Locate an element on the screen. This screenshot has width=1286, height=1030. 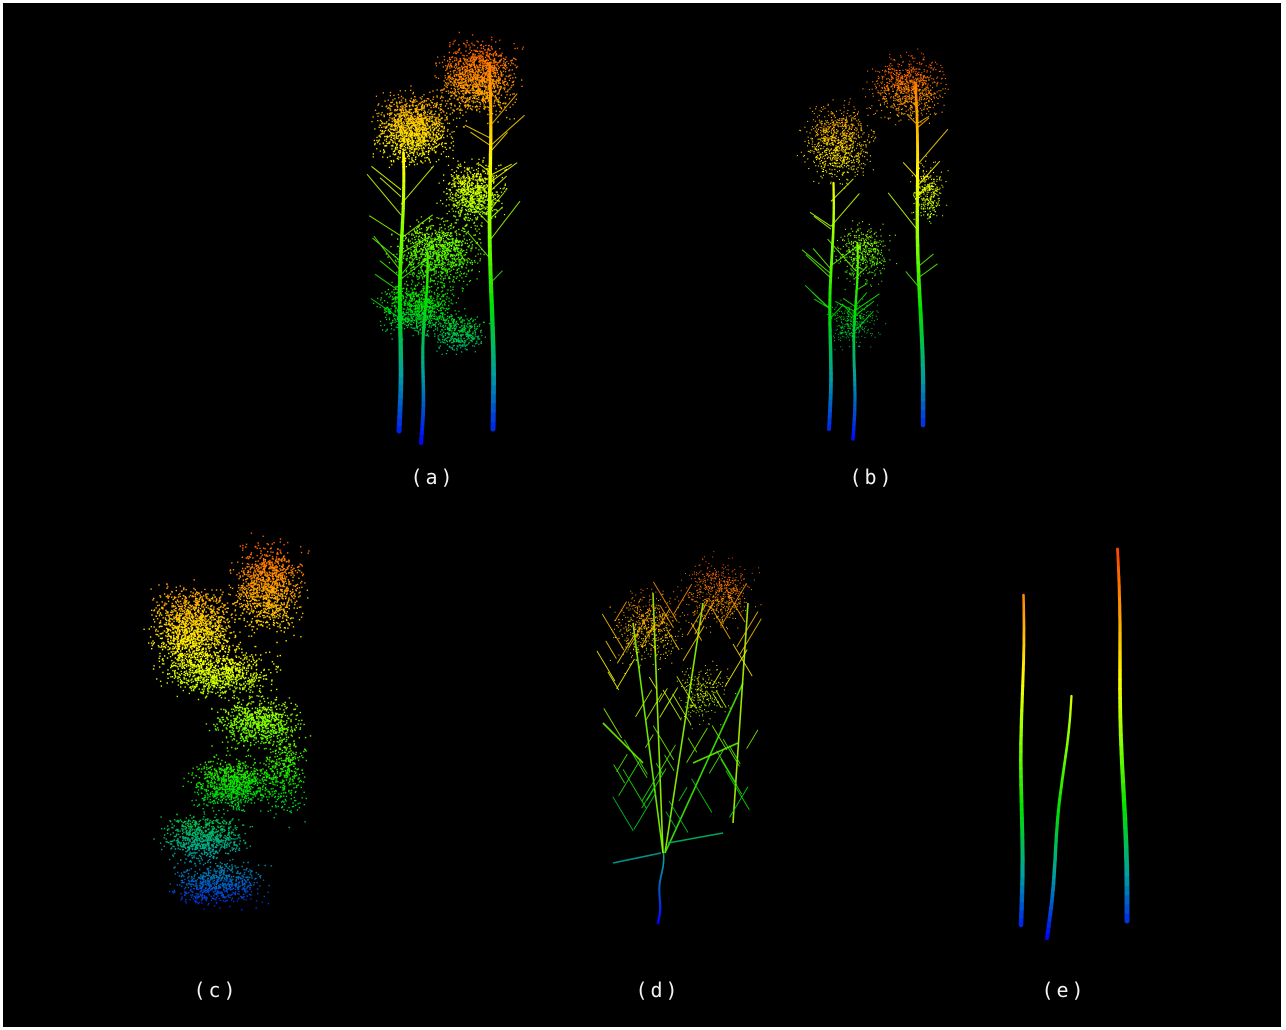
stem-e1 is located at coordinates (1022, 760).